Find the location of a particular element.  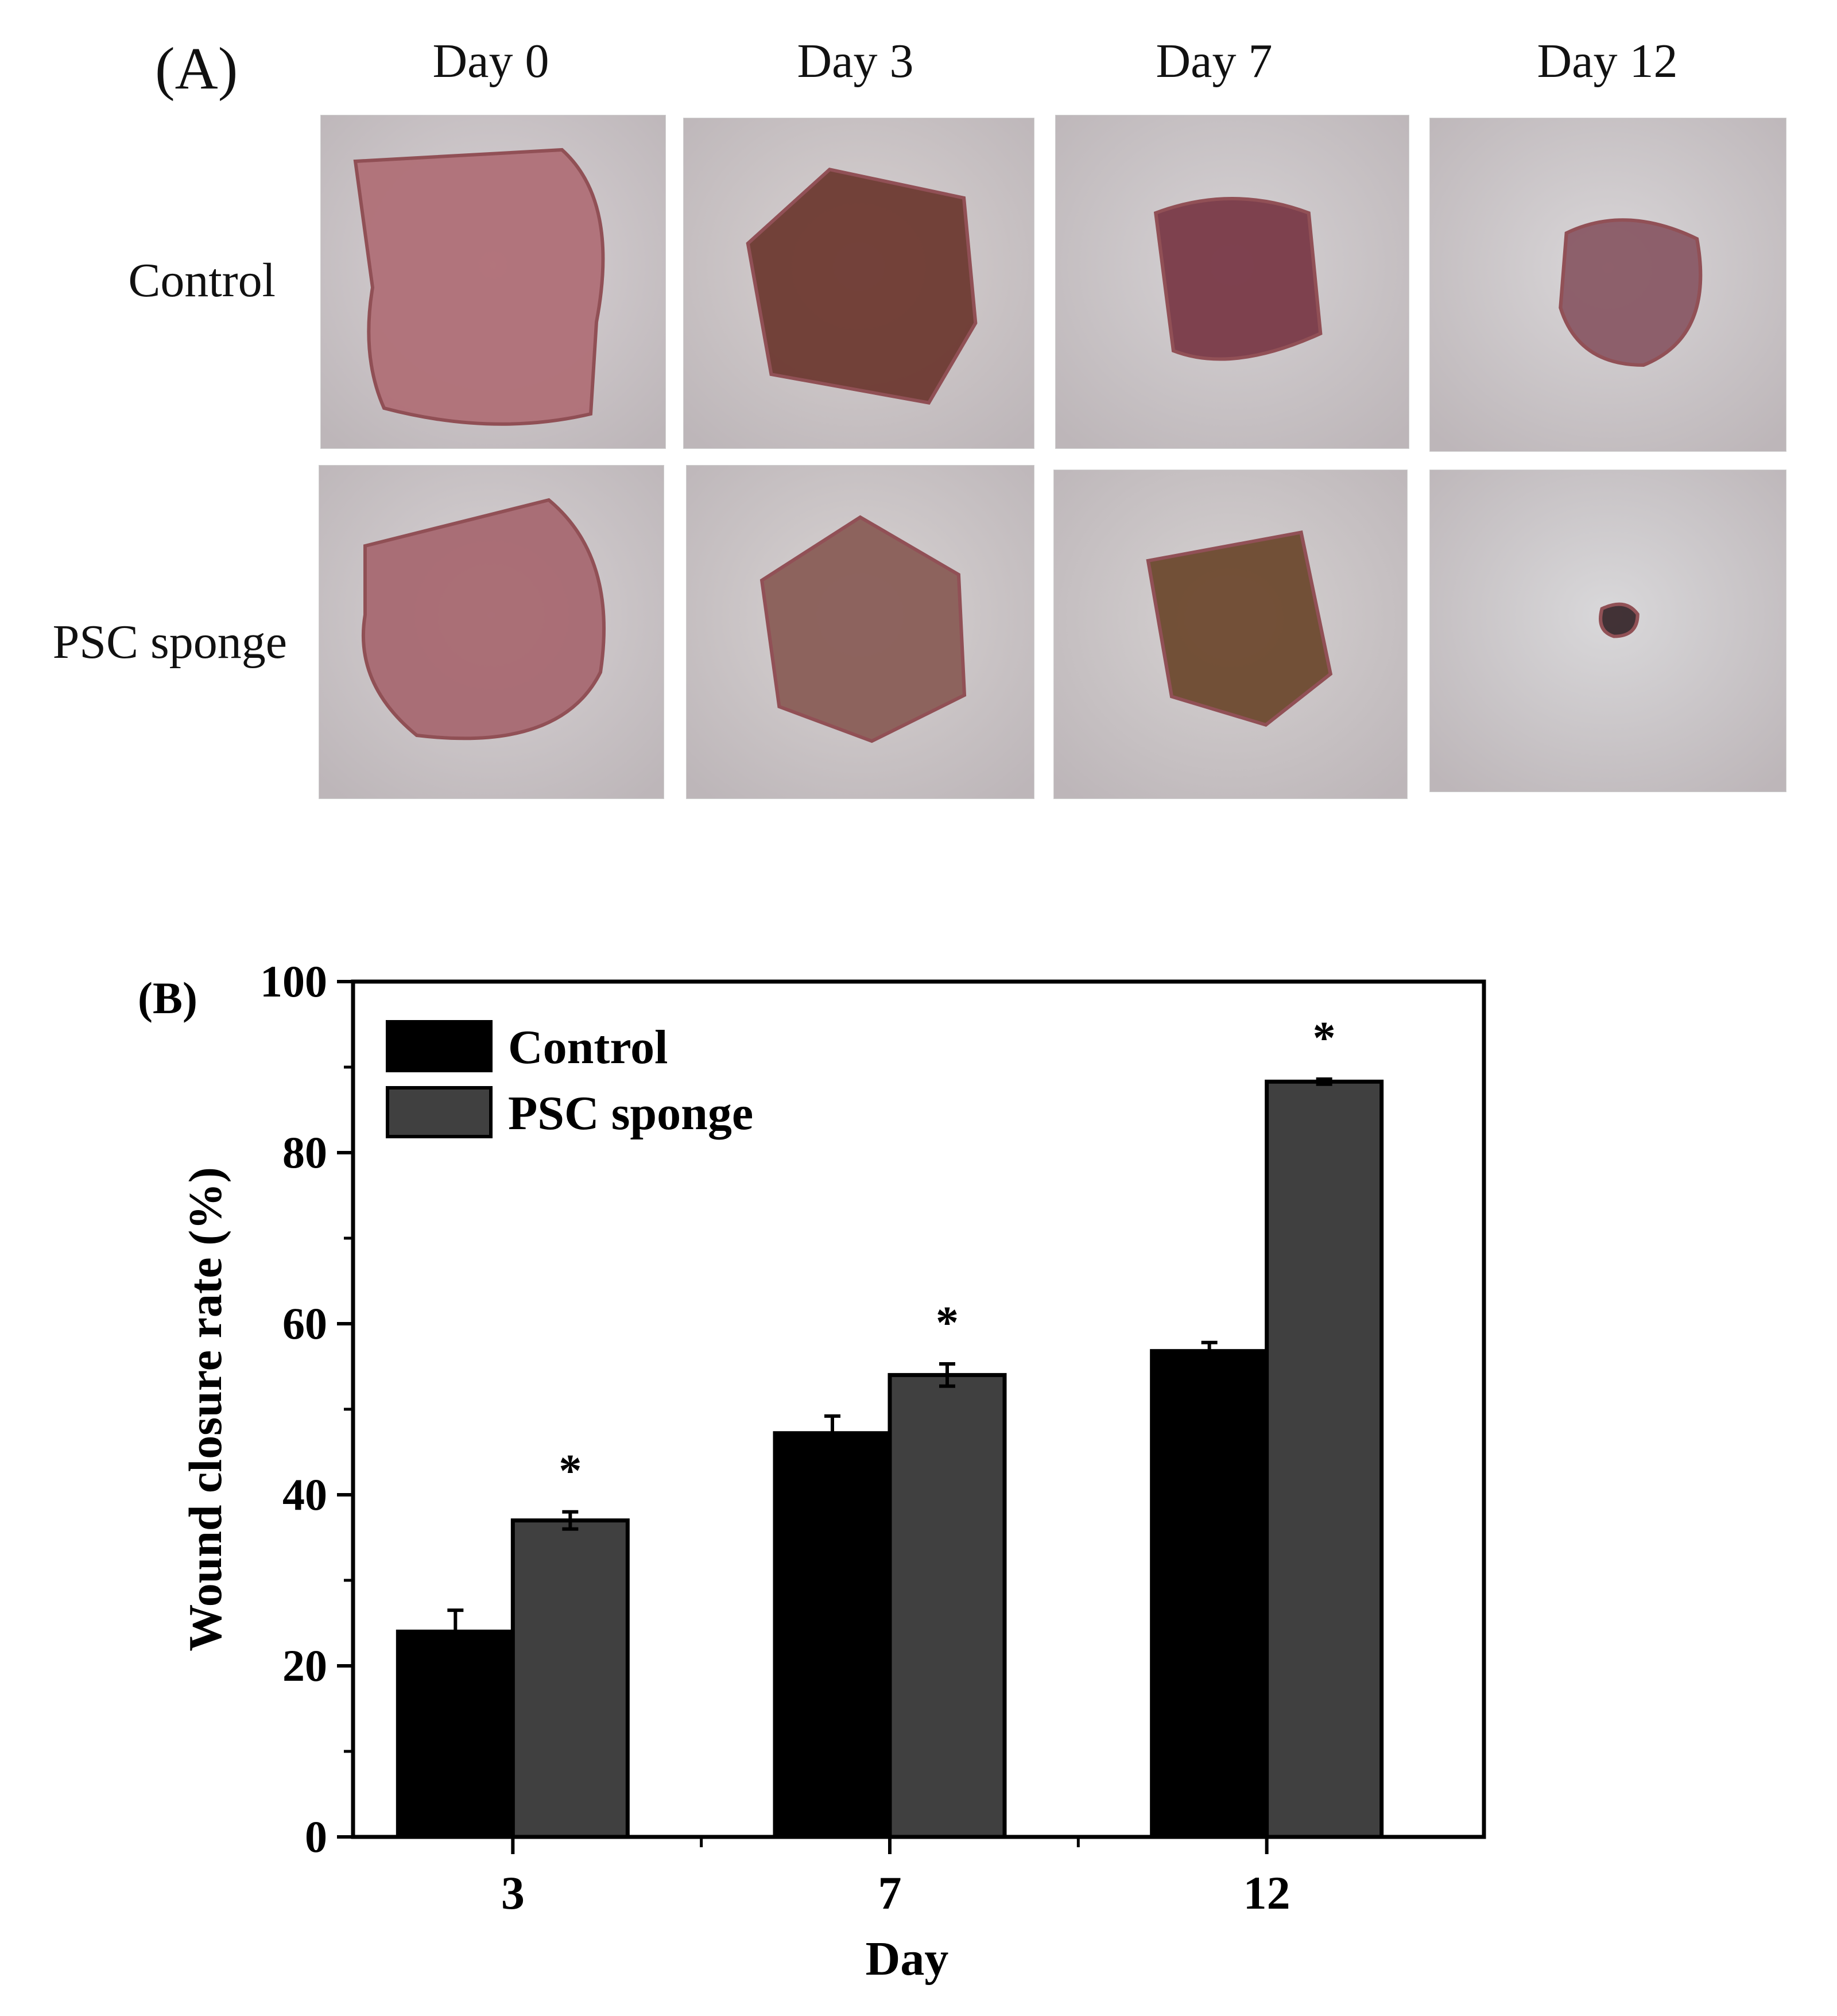

legend-label: PSC sponge is located at coordinates (631, 1113).